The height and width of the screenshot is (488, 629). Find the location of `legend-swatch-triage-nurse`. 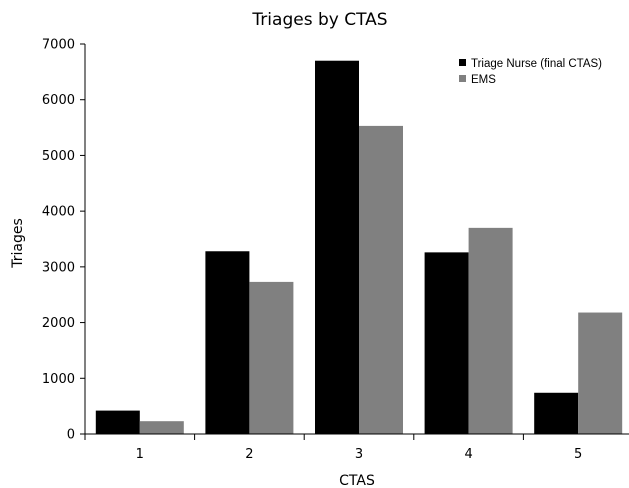

legend-swatch-triage-nurse is located at coordinates (462, 62).